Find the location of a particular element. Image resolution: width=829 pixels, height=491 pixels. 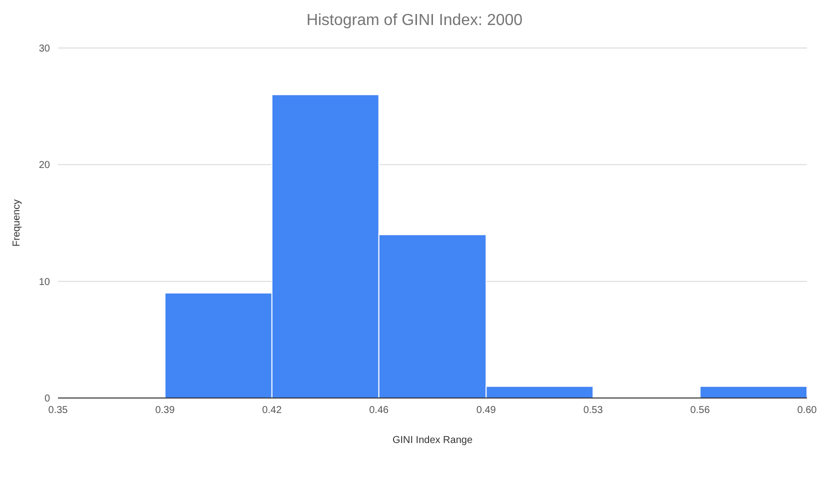

y-tick-label: 20 is located at coordinates (44, 166).